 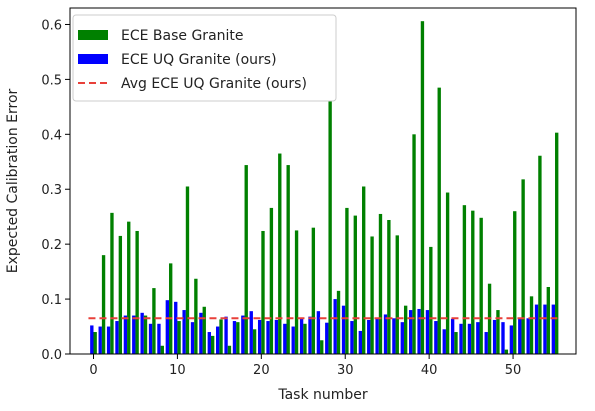 What do you see at coordinates (322, 395) in the screenshot?
I see `x-axis-label: Task number` at bounding box center [322, 395].